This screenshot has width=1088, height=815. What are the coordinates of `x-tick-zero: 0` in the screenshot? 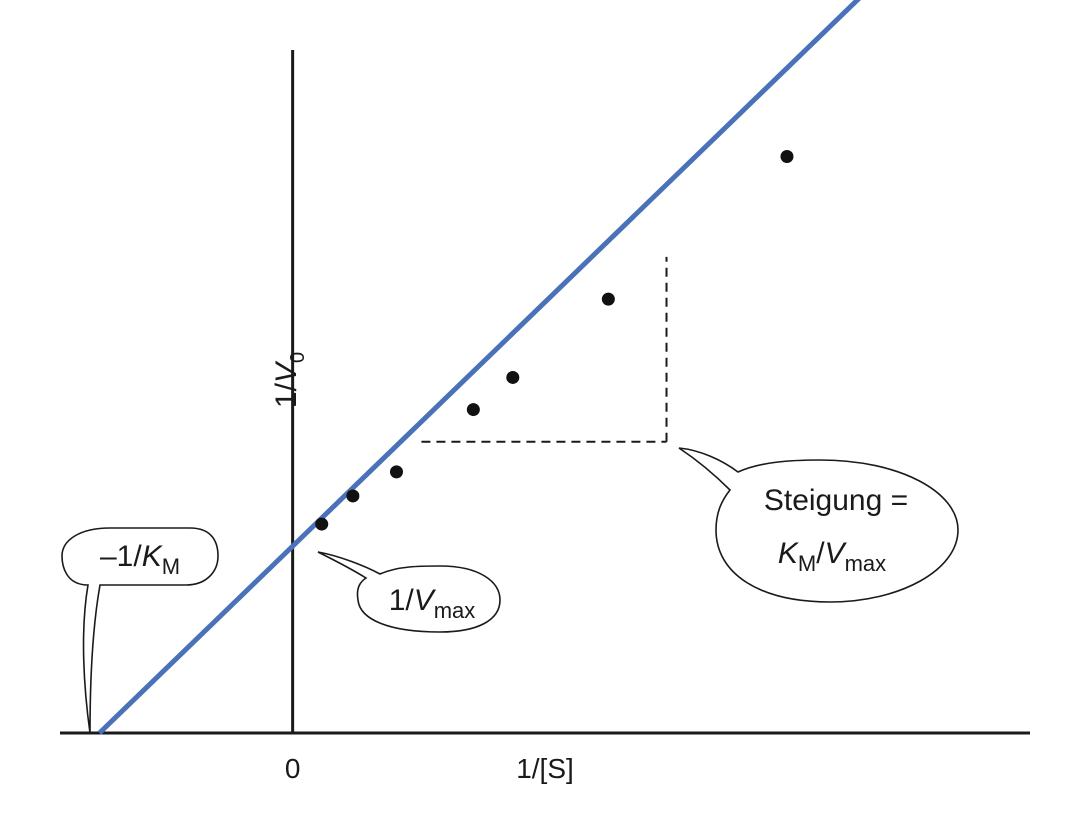 It's located at (293, 768).